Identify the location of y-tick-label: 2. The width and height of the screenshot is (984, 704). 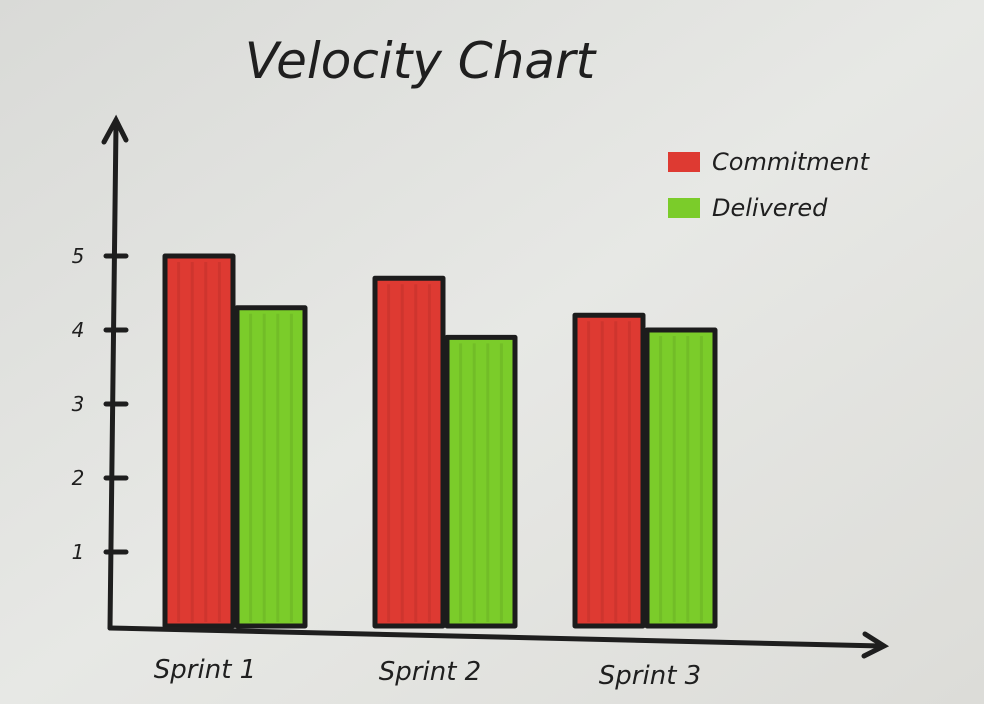
(78, 478).